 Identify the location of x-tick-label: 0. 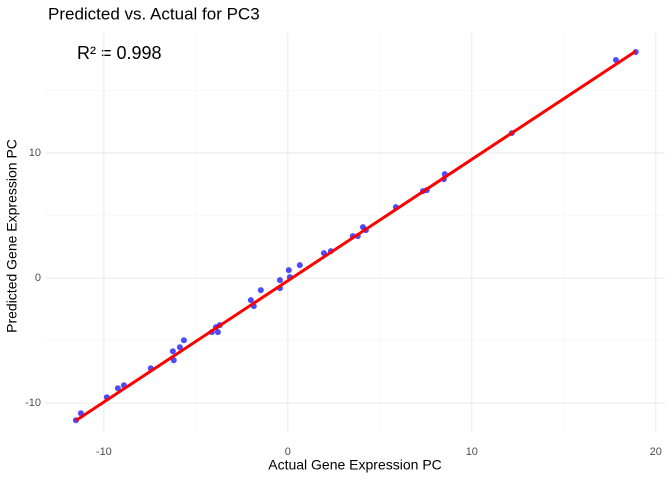
(288, 452).